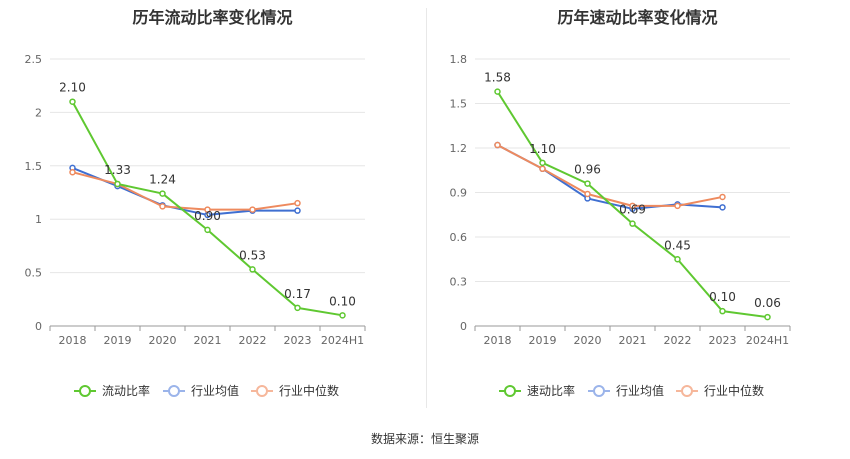 The height and width of the screenshot is (459, 850). What do you see at coordinates (126, 390) in the screenshot?
I see `legend-label: 流动比率` at bounding box center [126, 390].